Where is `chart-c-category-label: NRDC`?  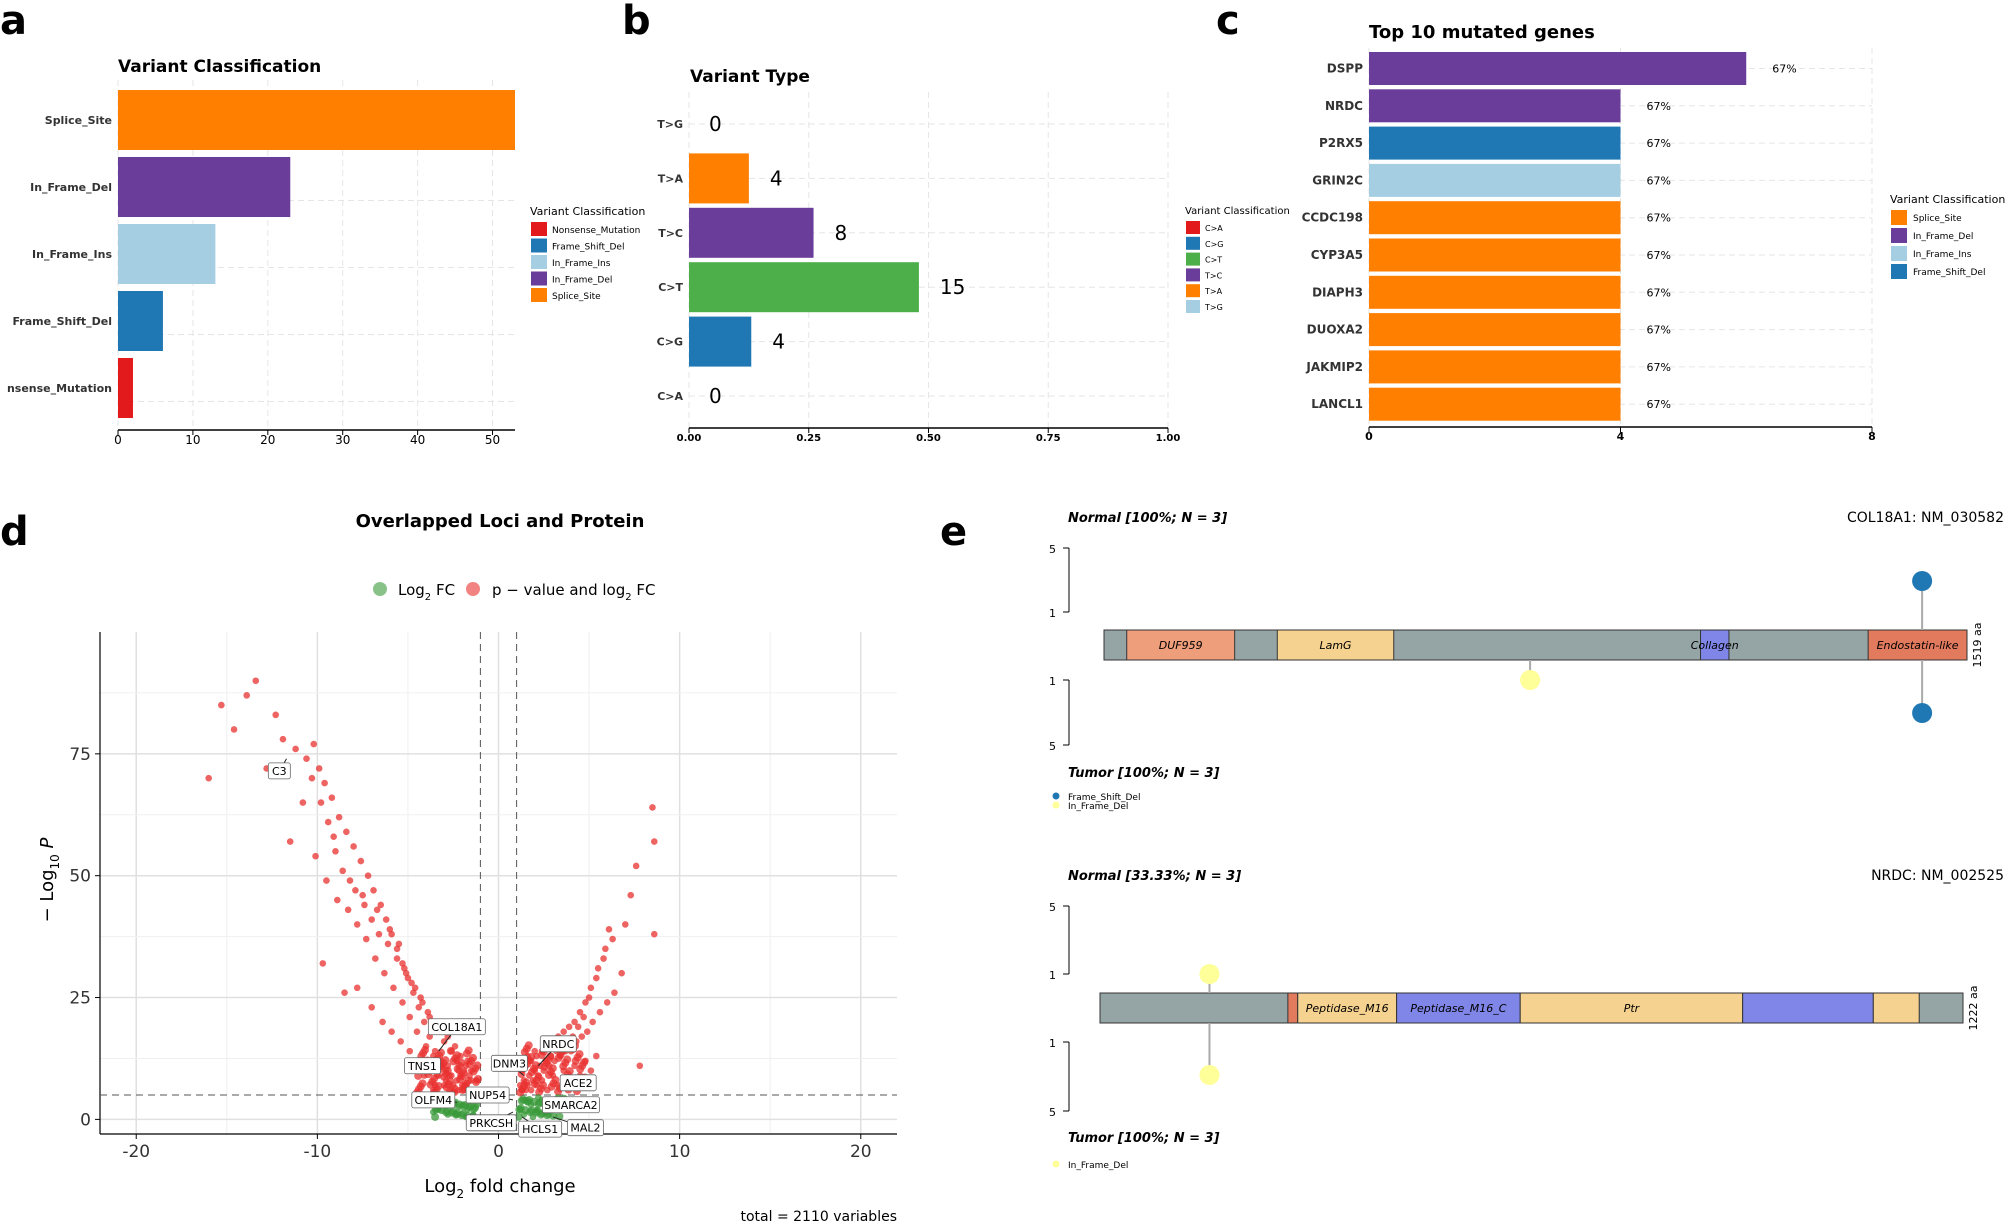
chart-c-category-label: NRDC is located at coordinates (1344, 106).